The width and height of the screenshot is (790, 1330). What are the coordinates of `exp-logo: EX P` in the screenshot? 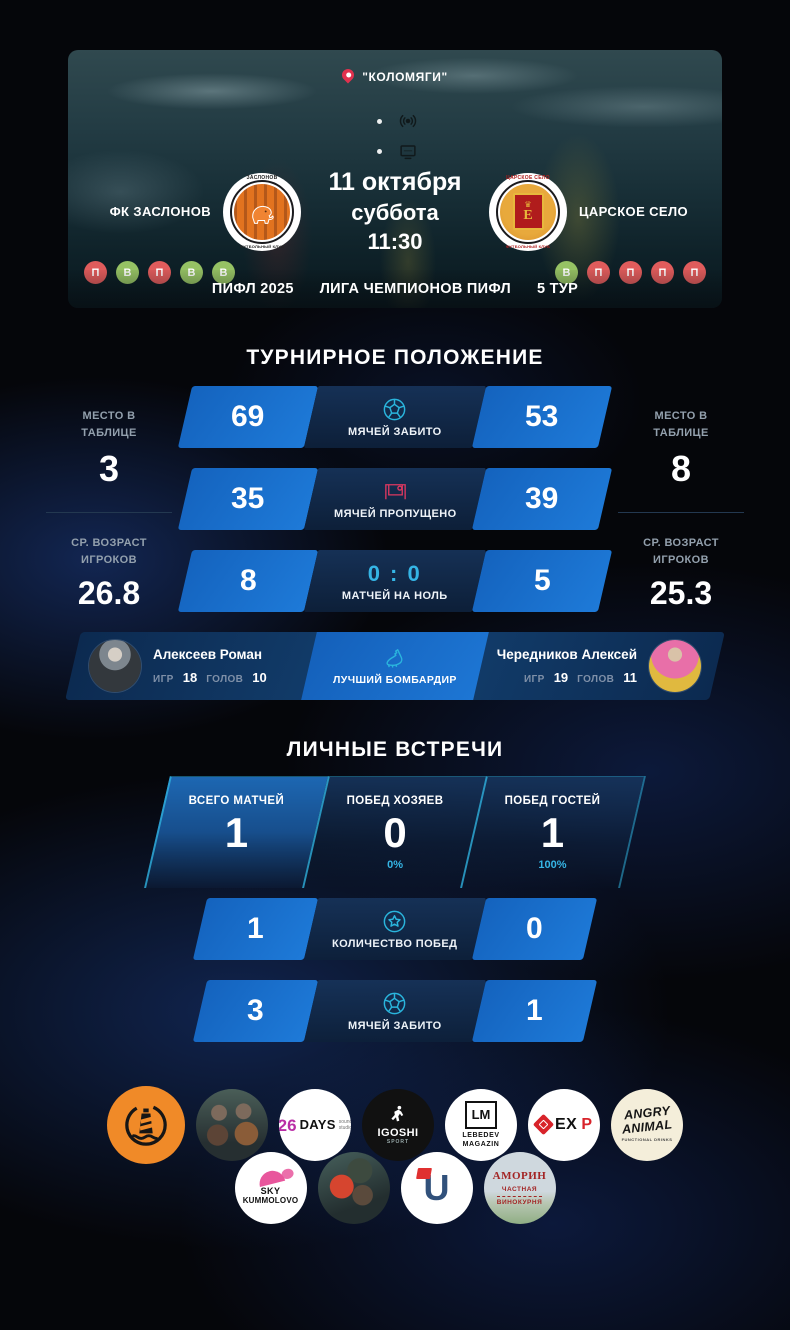 It's located at (564, 1125).